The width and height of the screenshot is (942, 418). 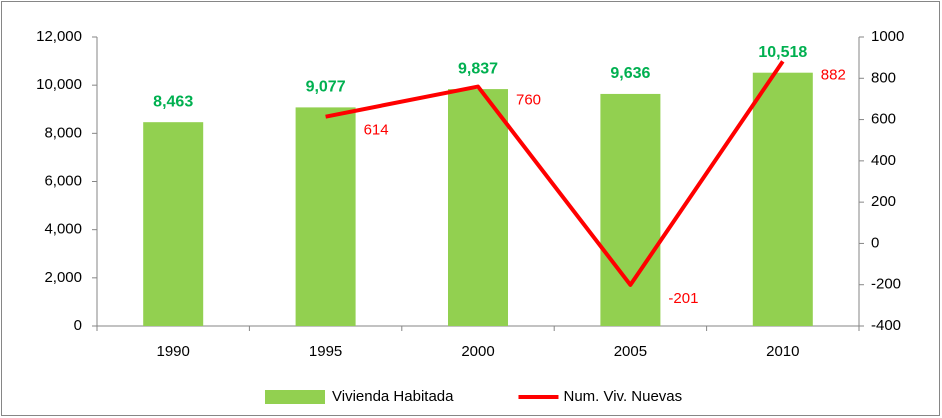 What do you see at coordinates (63, 180) in the screenshot?
I see `y-tick-label: 6,000` at bounding box center [63, 180].